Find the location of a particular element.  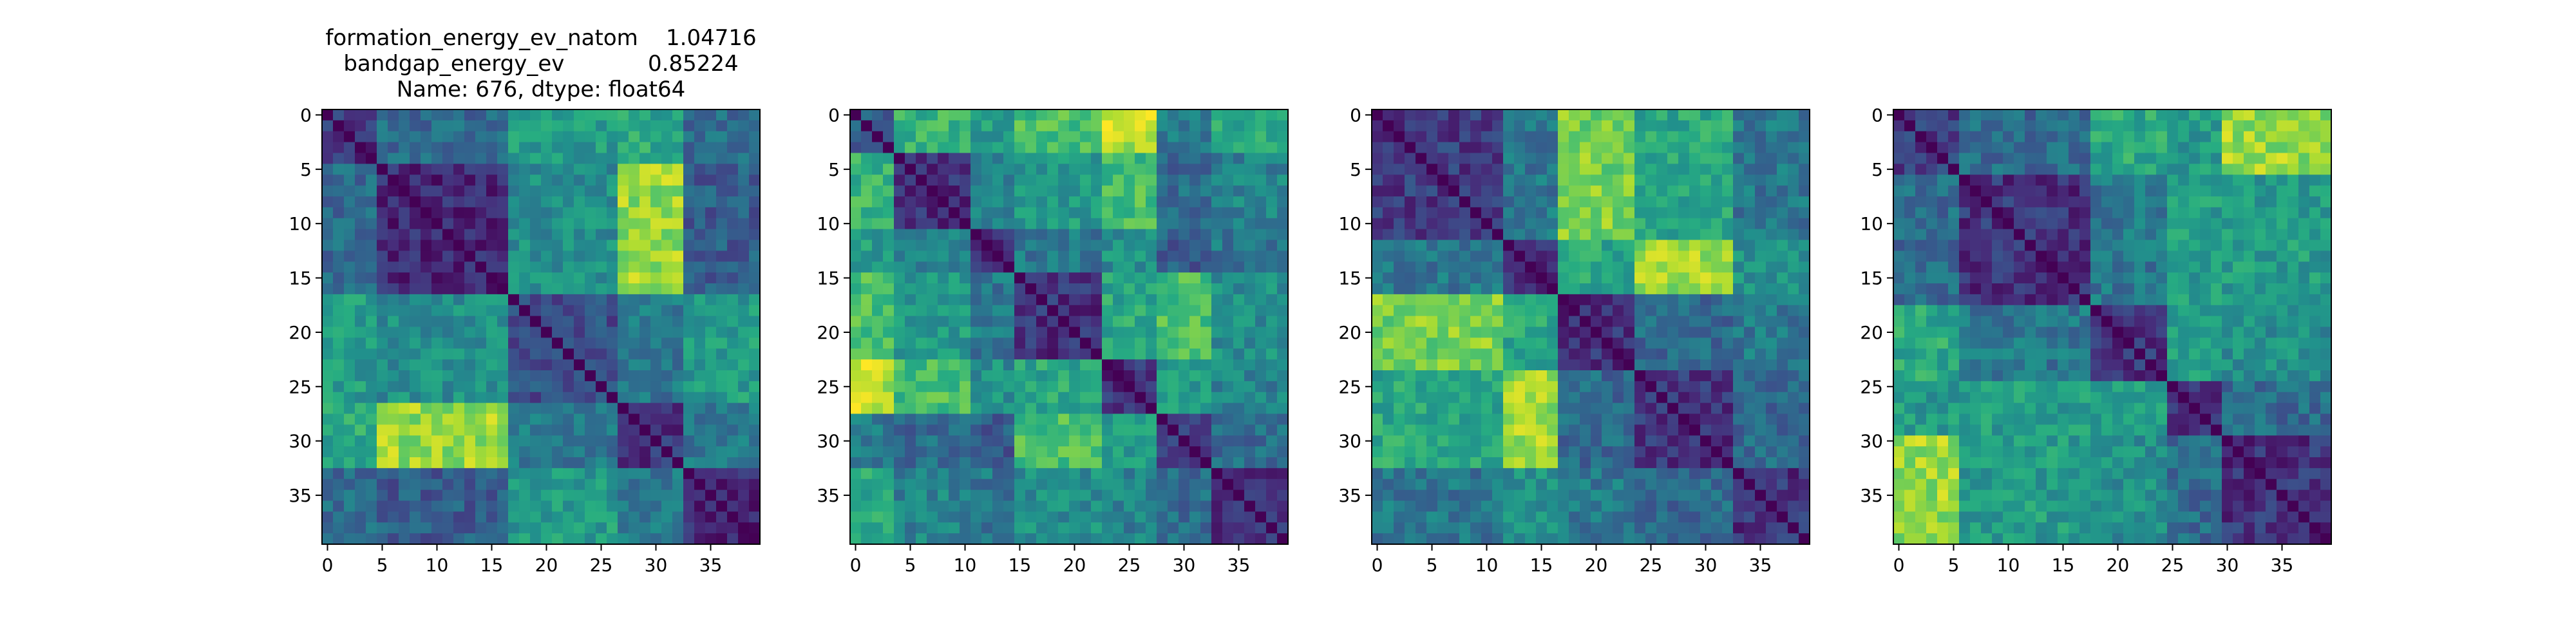

x-tick-label: 10 is located at coordinates (1487, 565).